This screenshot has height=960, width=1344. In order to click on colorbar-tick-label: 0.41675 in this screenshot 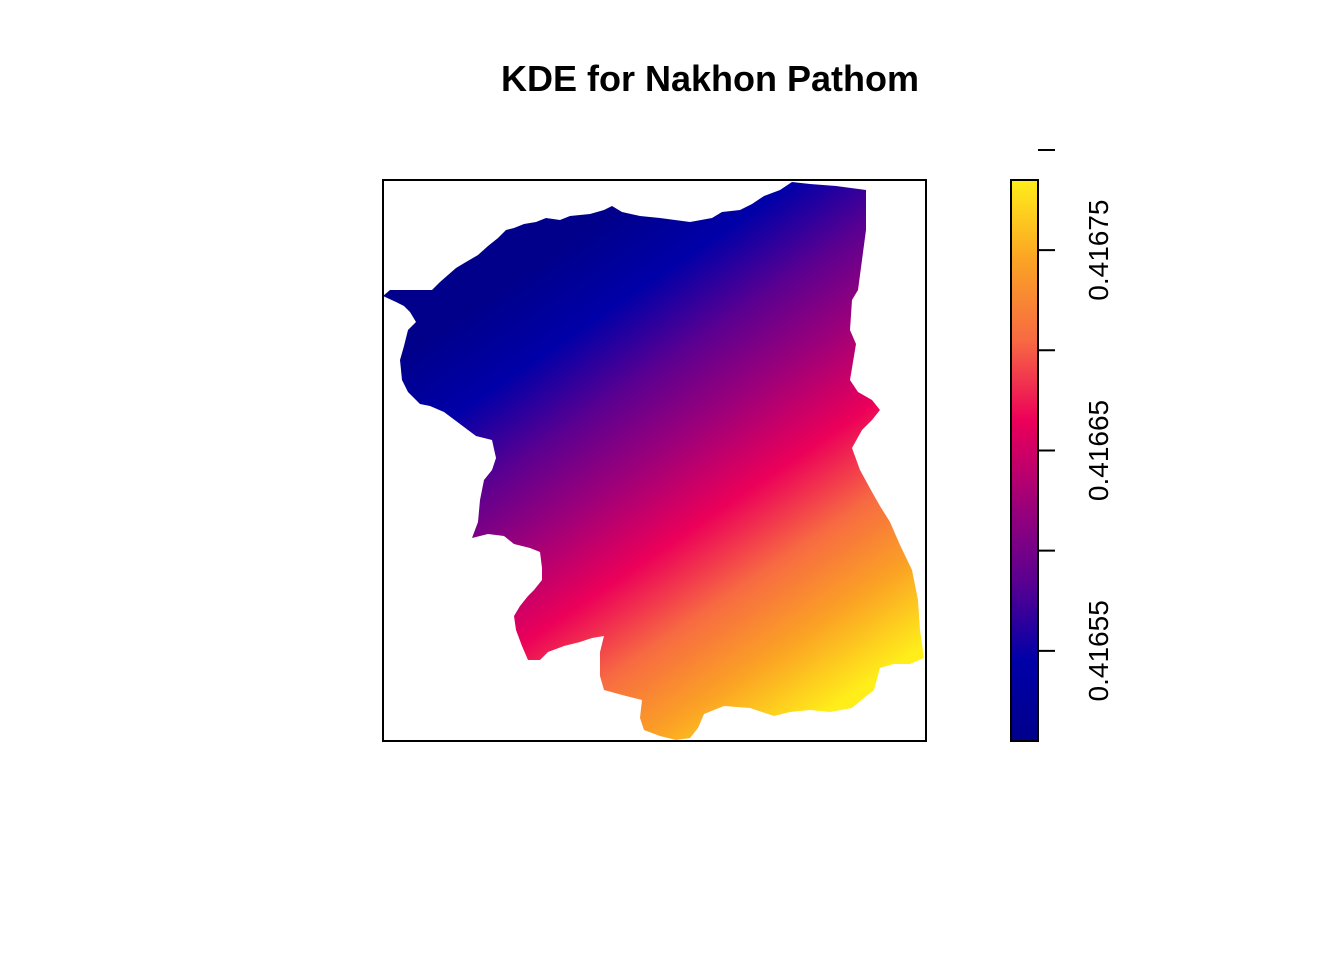, I will do `click(1098, 250)`.